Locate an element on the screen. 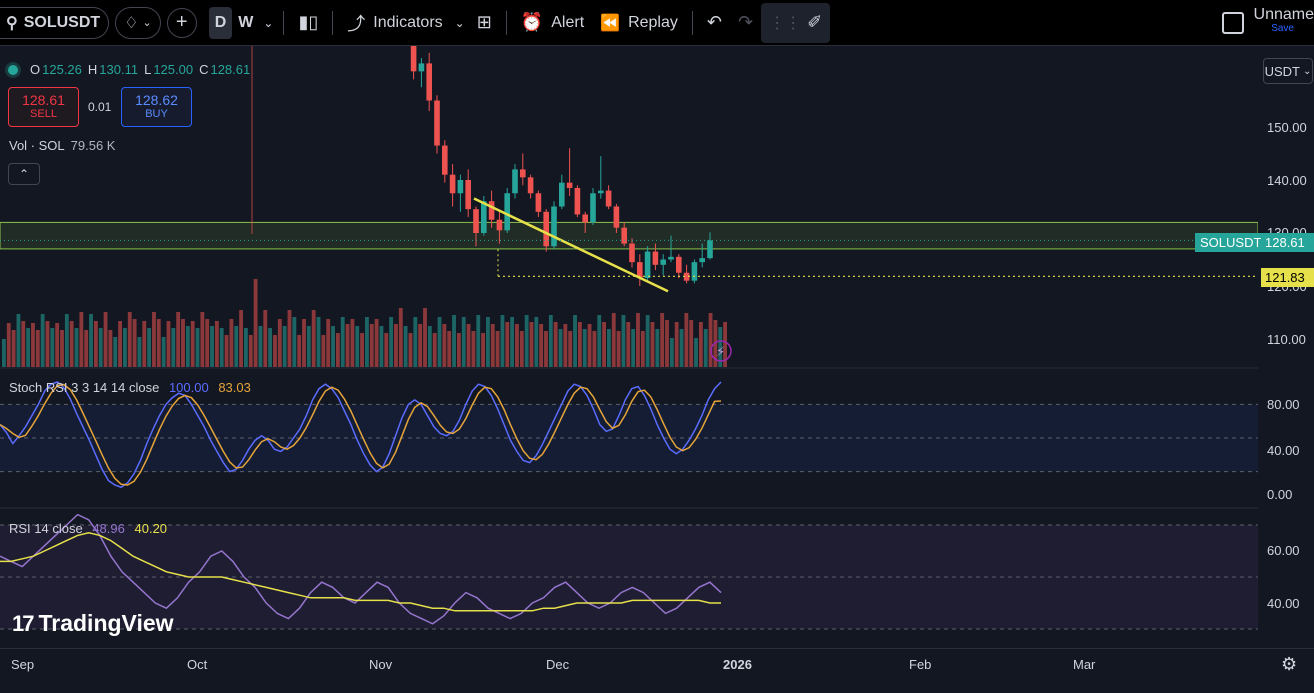  templates-button: ⊞ is located at coordinates (484, 23).